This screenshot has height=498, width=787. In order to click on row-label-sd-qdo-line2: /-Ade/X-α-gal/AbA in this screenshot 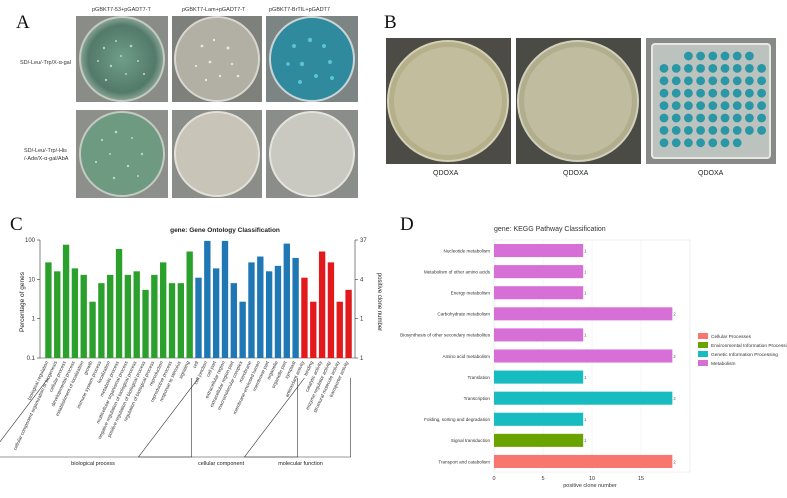, I will do `click(46, 159)`.